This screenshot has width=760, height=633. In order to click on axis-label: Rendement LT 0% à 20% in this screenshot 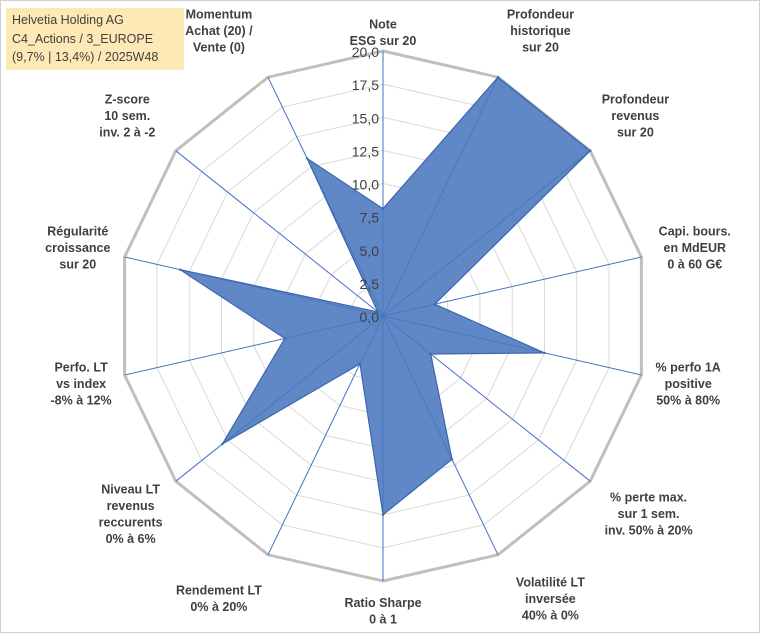, I will do `click(219, 599)`.